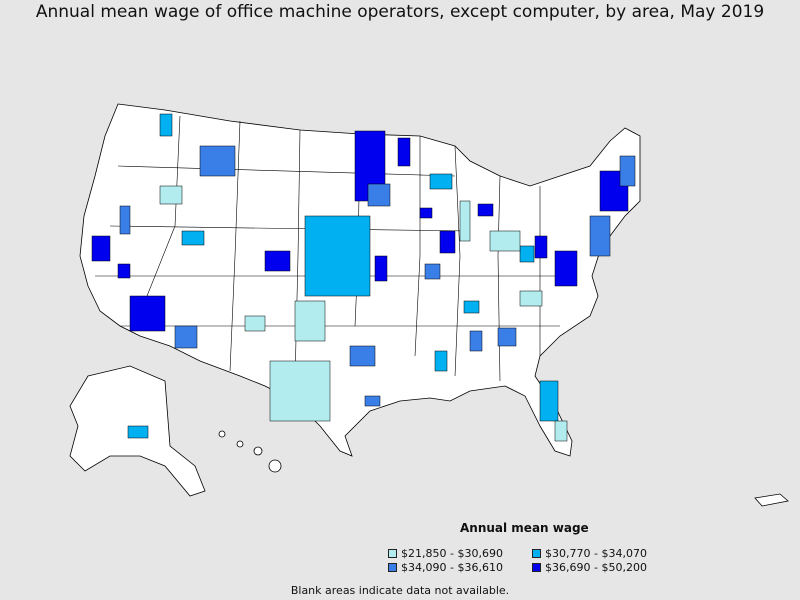 Image resolution: width=800 pixels, height=600 pixels. Describe the element at coordinates (452, 567) in the screenshot. I see `legend-label-3: $34,090 - $36,610` at that location.